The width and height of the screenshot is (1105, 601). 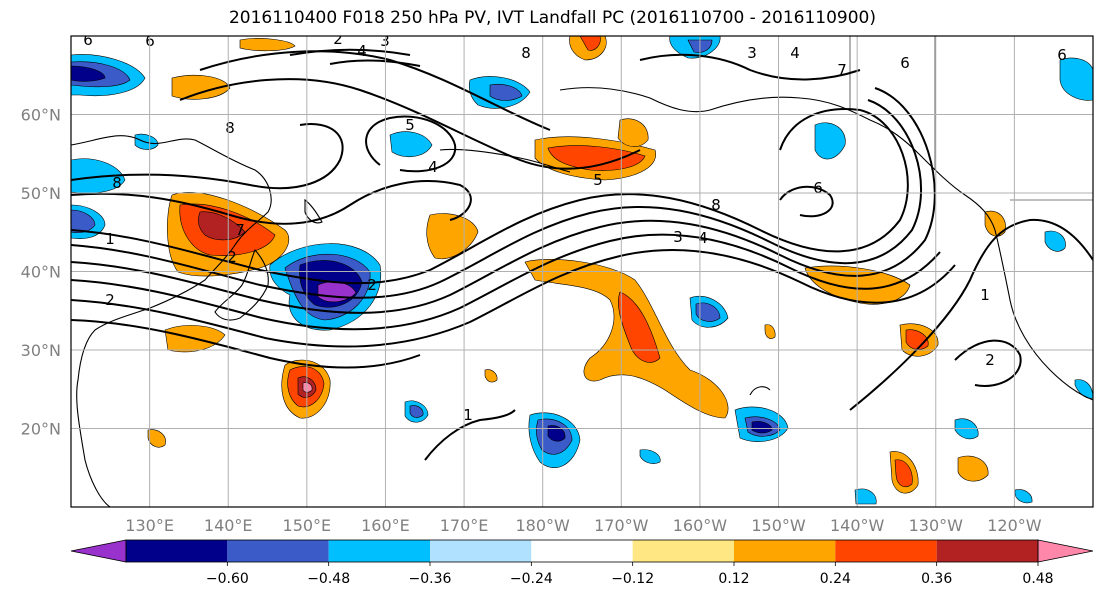 What do you see at coordinates (632, 579) in the screenshot?
I see `colorbar-label: −0.12` at bounding box center [632, 579].